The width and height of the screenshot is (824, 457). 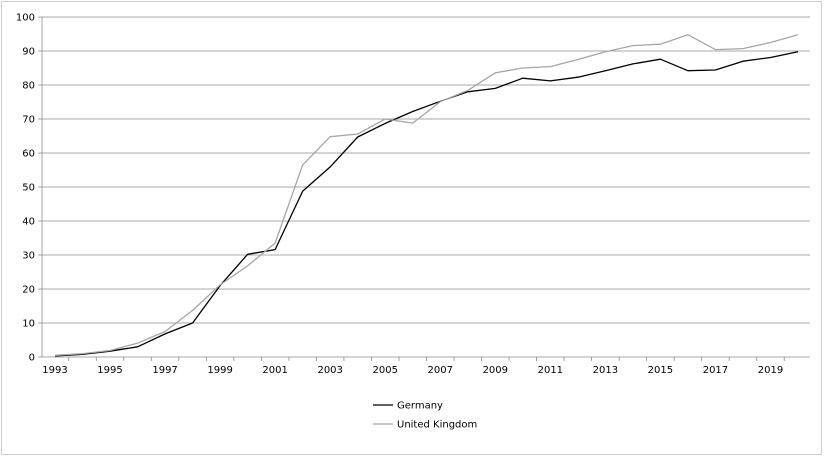 I want to click on x-tick-label: 1995, so click(x=109, y=370).